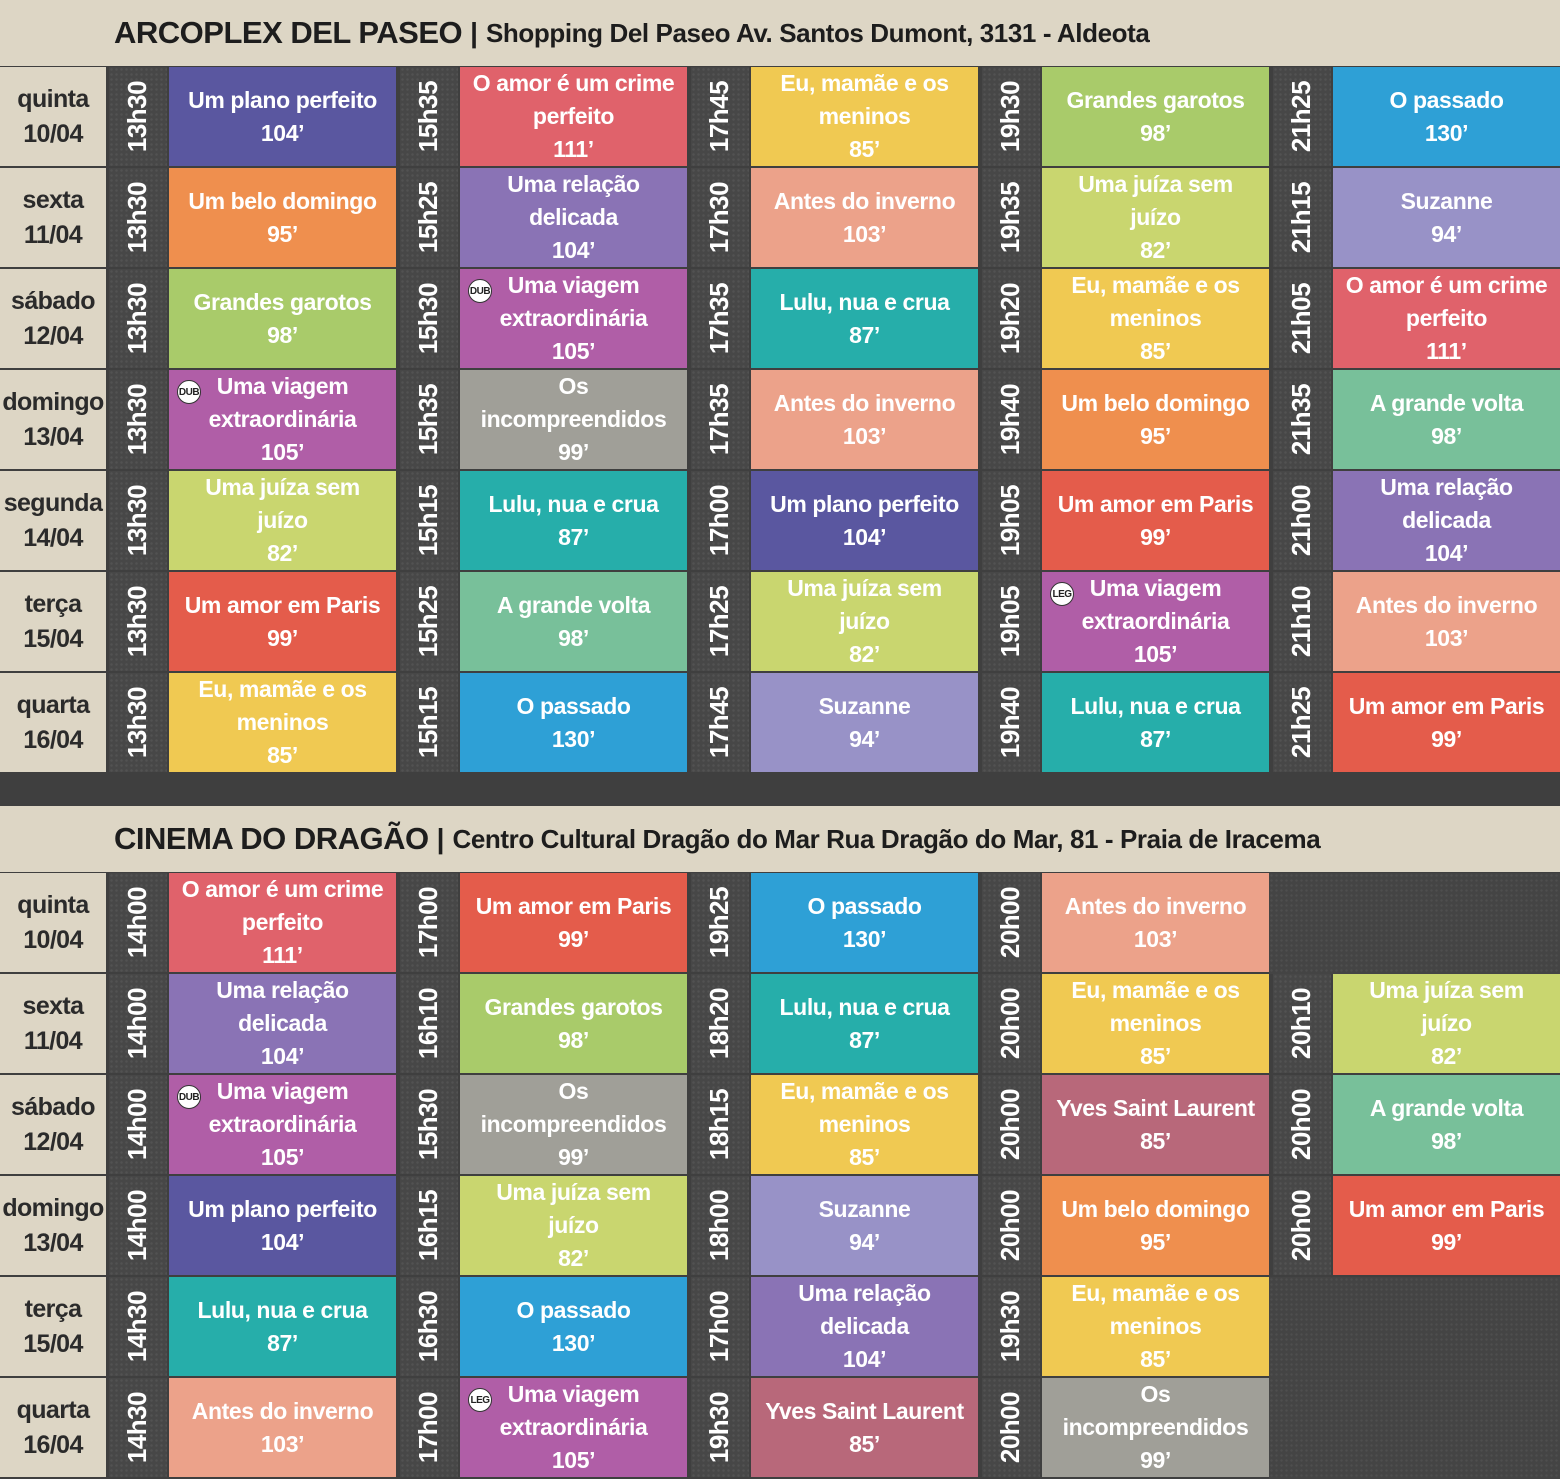 This screenshot has width=1560, height=1479. Describe the element at coordinates (720, 922) in the screenshot. I see `showtime-cell: 19h25` at that location.